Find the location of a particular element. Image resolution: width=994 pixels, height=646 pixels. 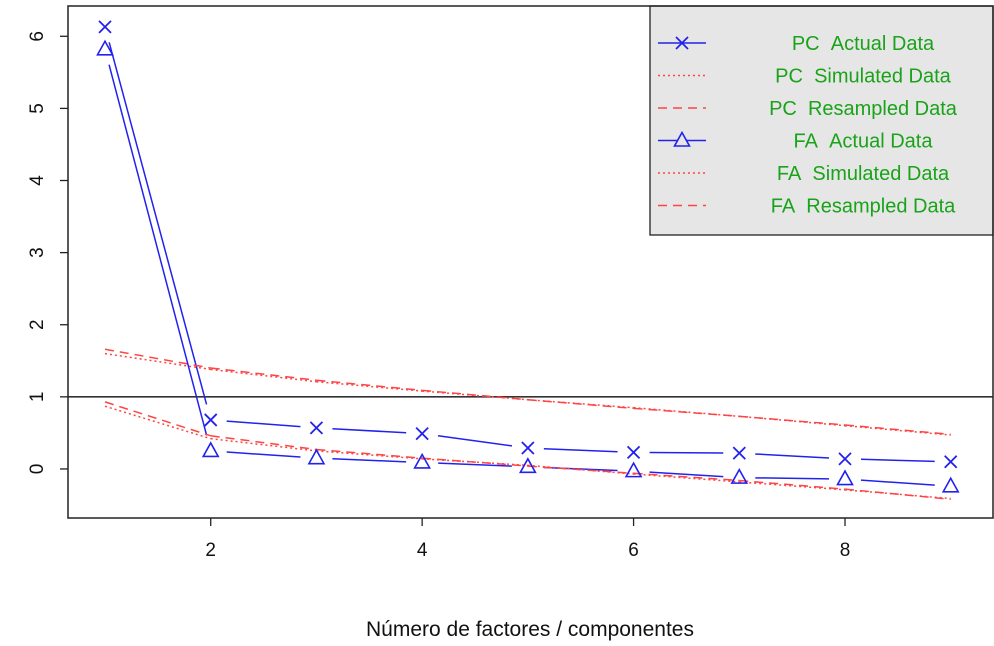

legend-item: PC Simulated Data is located at coordinates (805, 77).